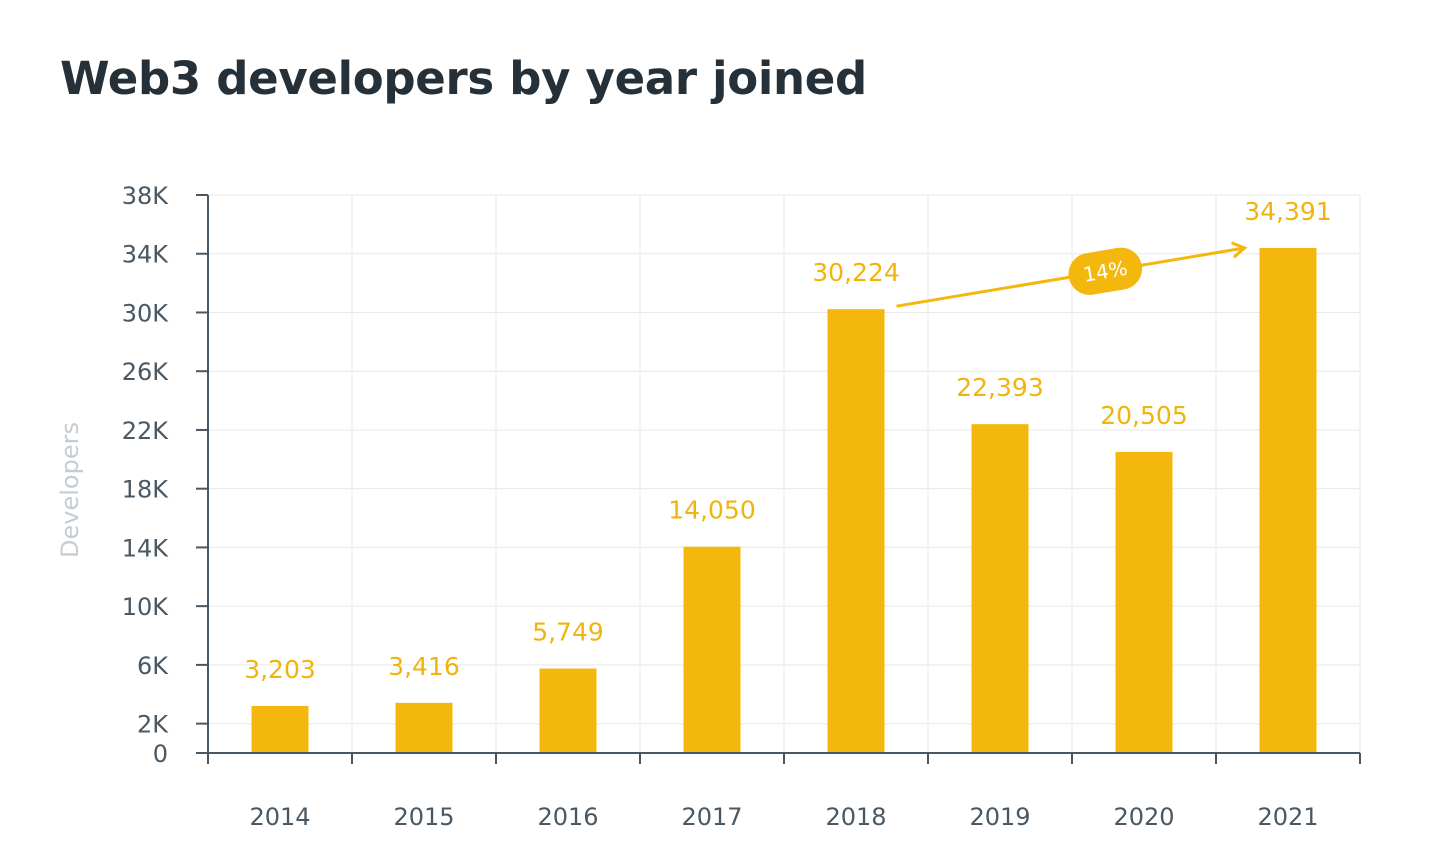  I want to click on data-label: 34,391, so click(1287, 211).